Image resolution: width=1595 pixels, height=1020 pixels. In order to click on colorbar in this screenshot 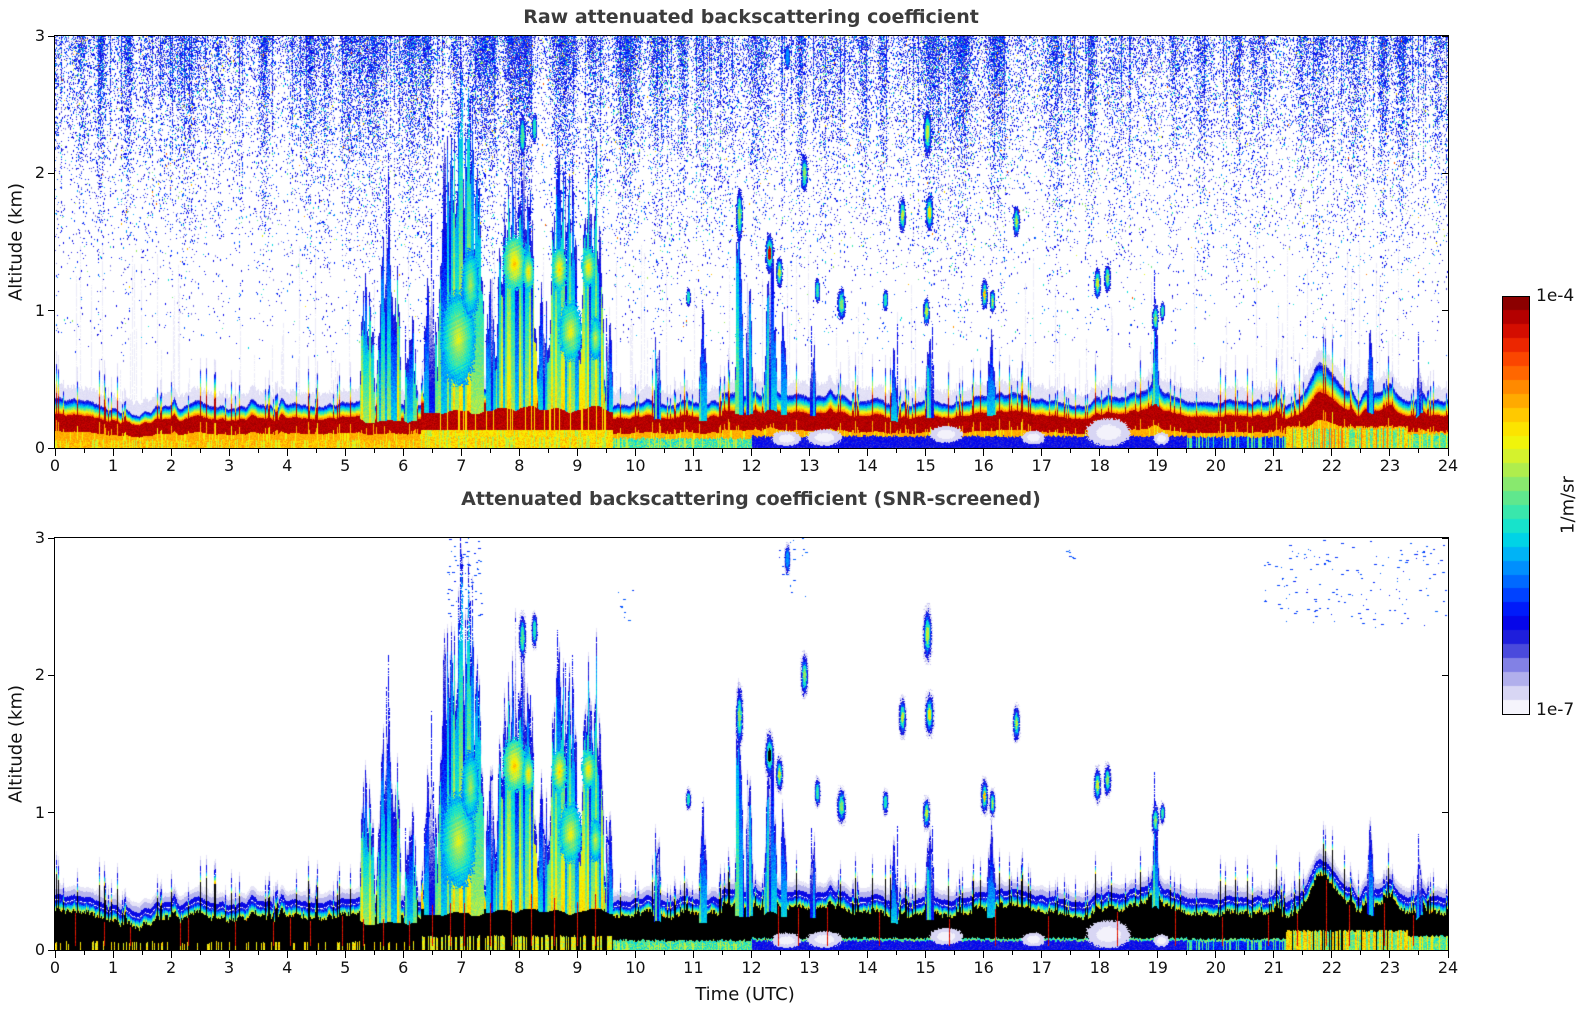, I will do `click(1516, 505)`.